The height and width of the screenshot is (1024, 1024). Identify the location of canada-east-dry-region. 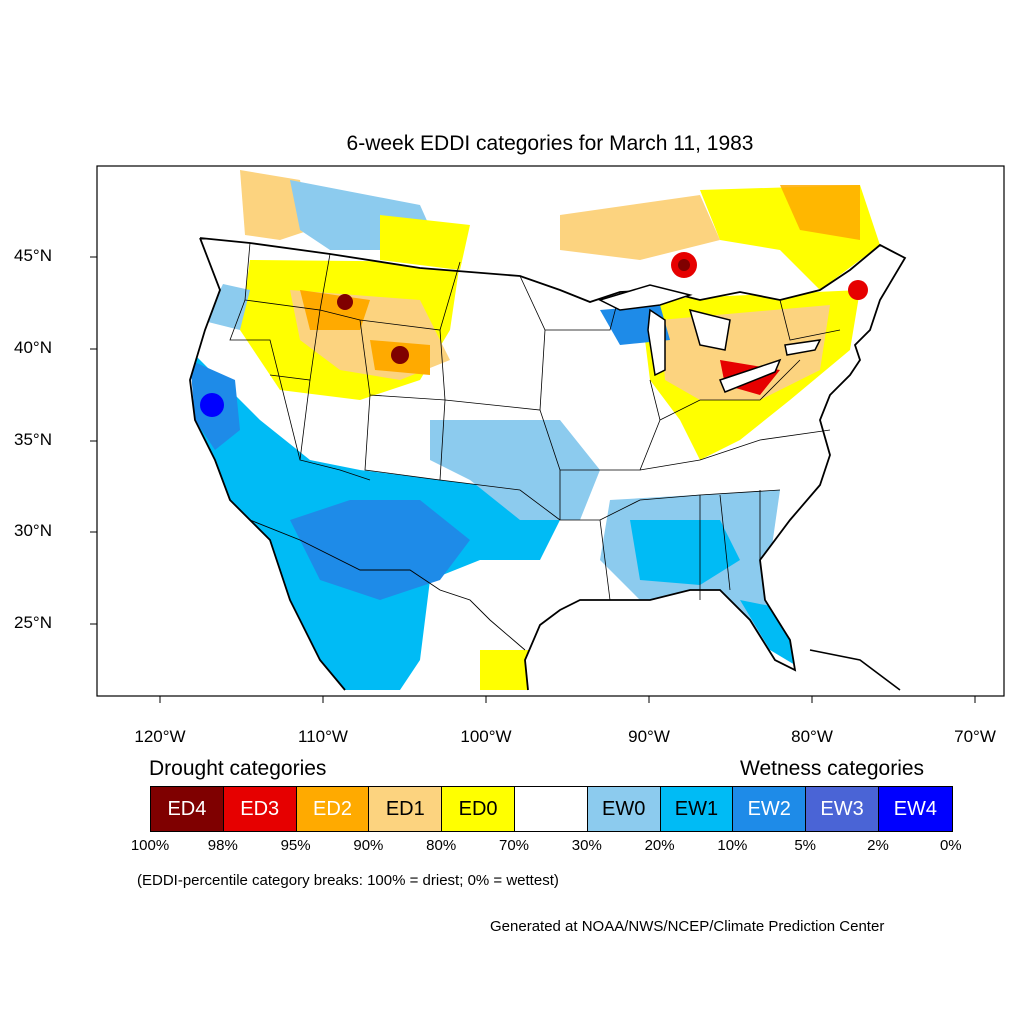
(640, 227).